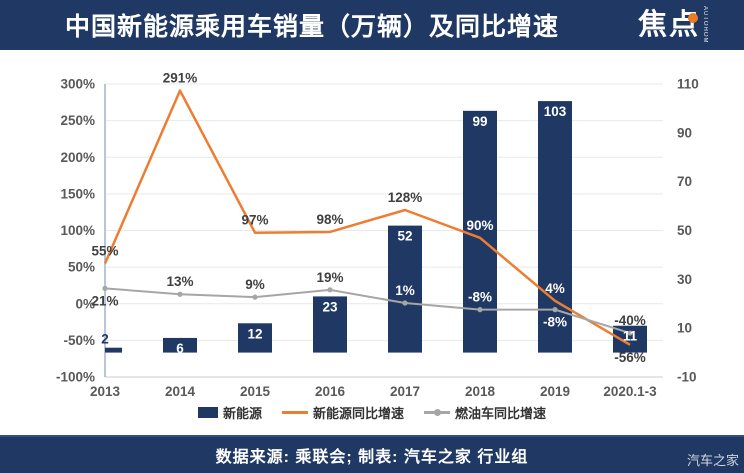 This screenshot has height=473, width=744. Describe the element at coordinates (630, 357) in the screenshot. I see `growth-value-label: -56%` at that location.